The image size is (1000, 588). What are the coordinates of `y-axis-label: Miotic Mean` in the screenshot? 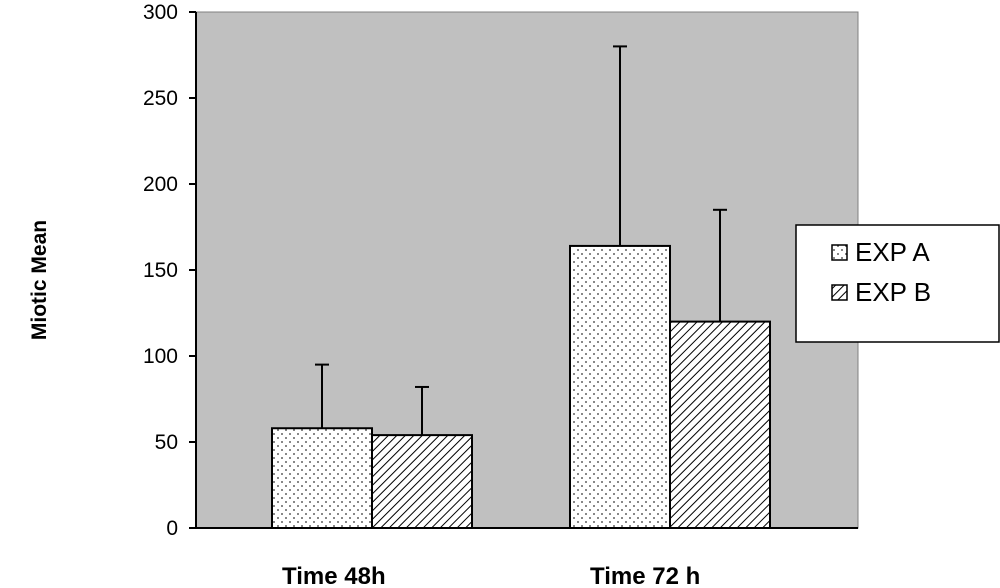 It's located at (39, 280).